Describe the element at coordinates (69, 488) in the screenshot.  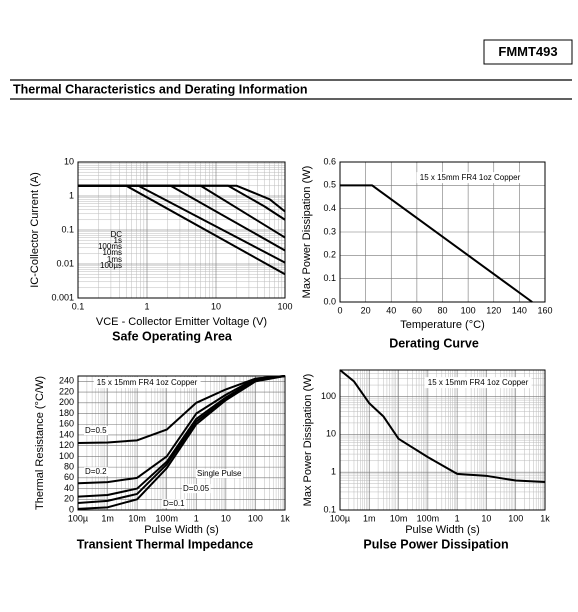
I see `y-tick-label: 40` at that location.